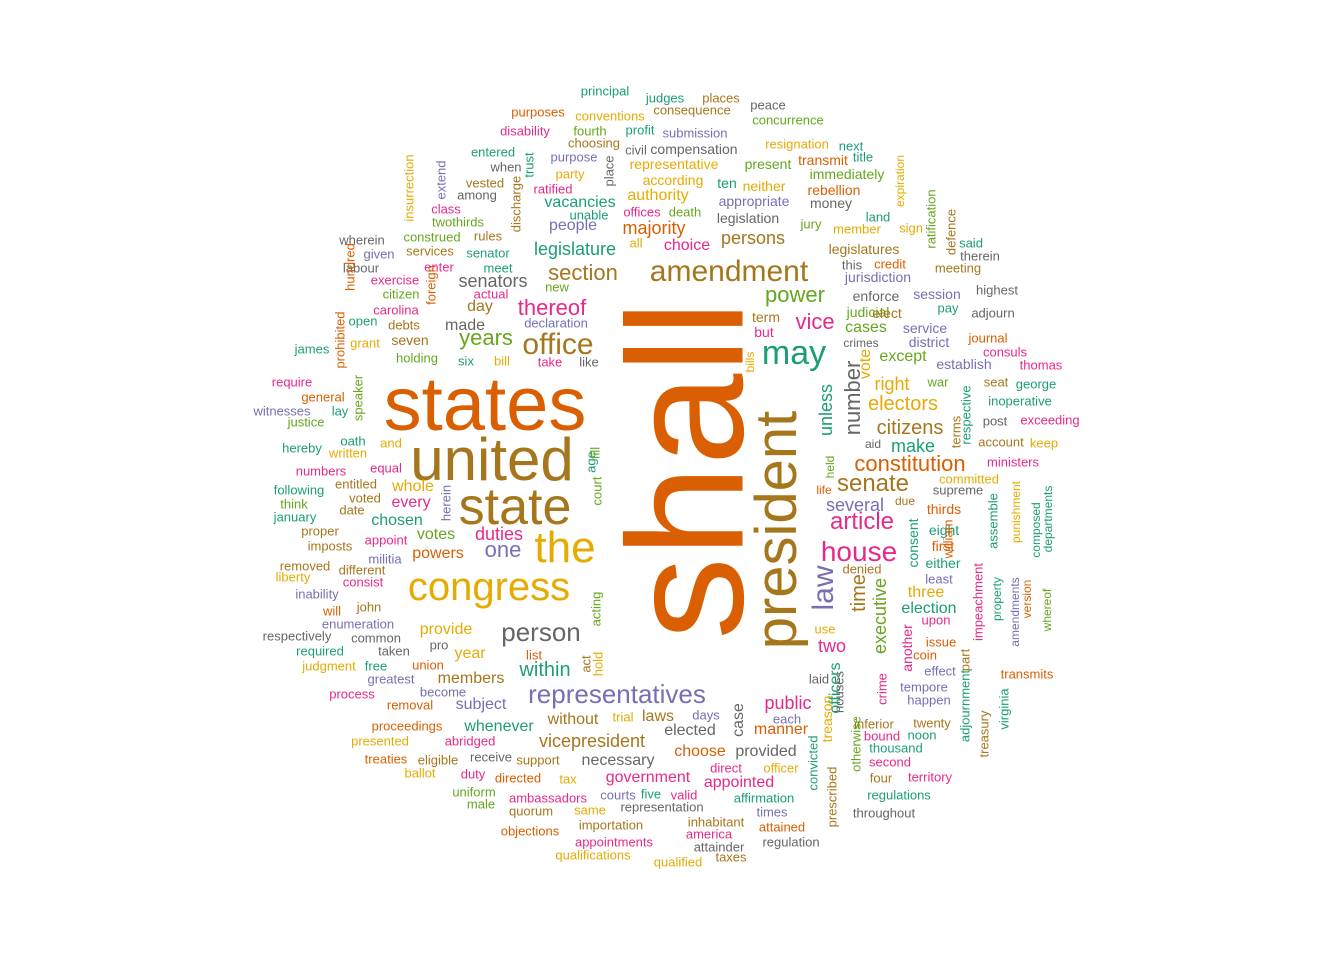 The image size is (1344, 960). I want to click on word-senators: senators, so click(493, 281).